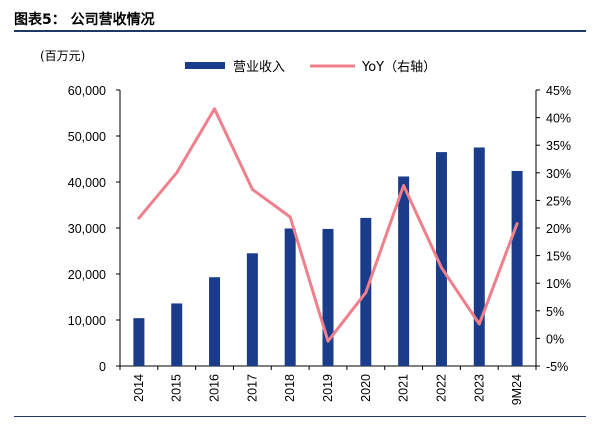 The width and height of the screenshot is (600, 424). What do you see at coordinates (84, 20) in the screenshot?
I see `chart-title: 图表5： 公司营收情况` at bounding box center [84, 20].